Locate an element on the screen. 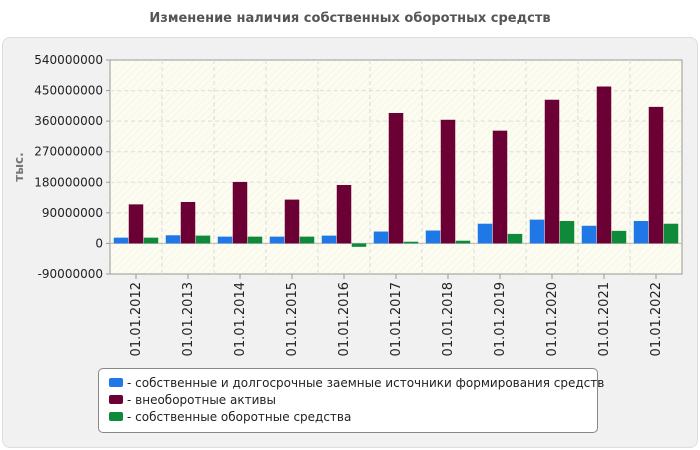  y-tick-label: 0 is located at coordinates (99, 243).